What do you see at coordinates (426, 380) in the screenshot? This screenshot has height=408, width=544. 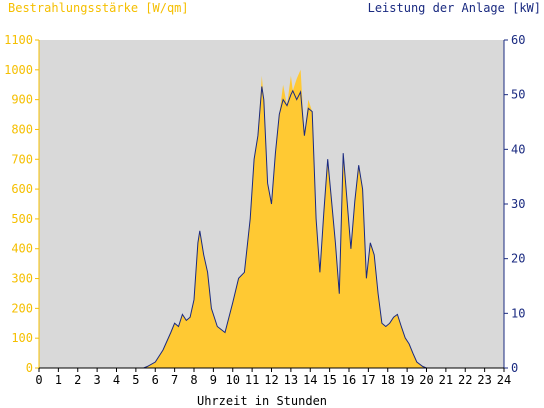 I see `x-tick-label: 20` at bounding box center [426, 380].